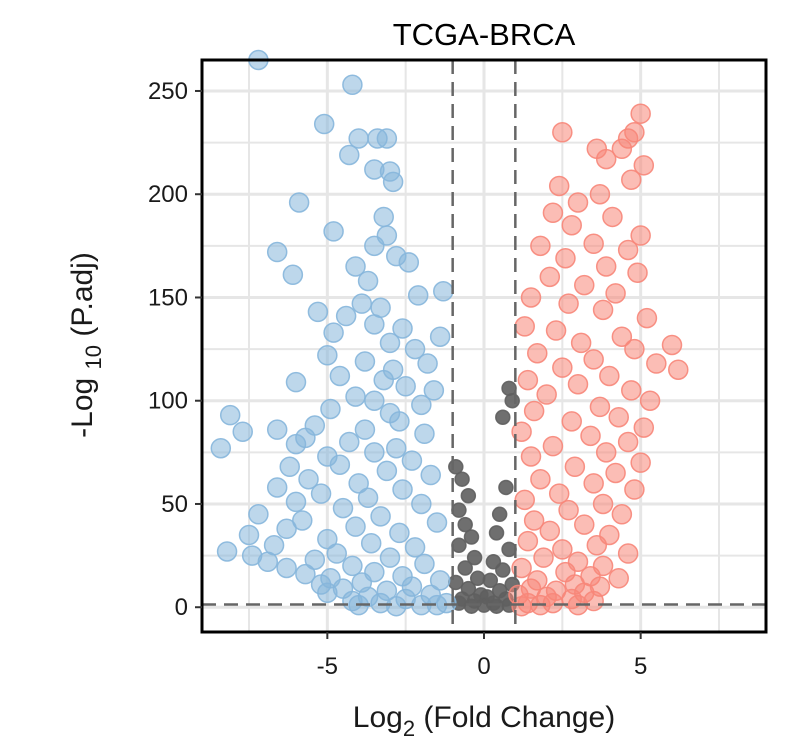  I want to click on x-axis-label: Log2 (Fold Change), so click(484, 721).